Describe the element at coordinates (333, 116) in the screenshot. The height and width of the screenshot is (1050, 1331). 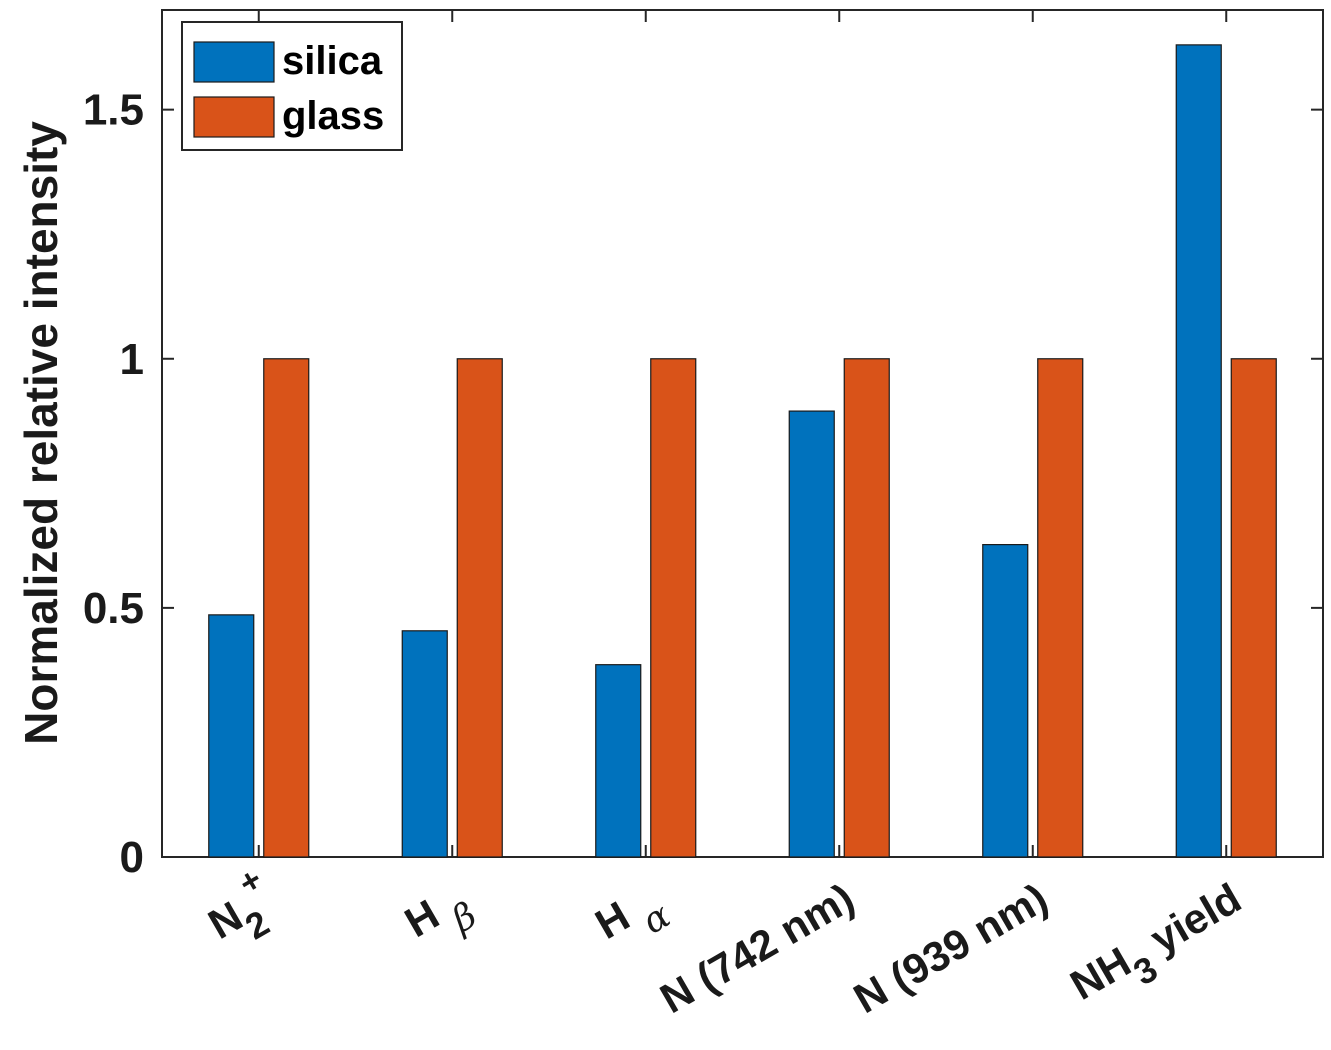
I see `legend-label-glass: glass` at that location.